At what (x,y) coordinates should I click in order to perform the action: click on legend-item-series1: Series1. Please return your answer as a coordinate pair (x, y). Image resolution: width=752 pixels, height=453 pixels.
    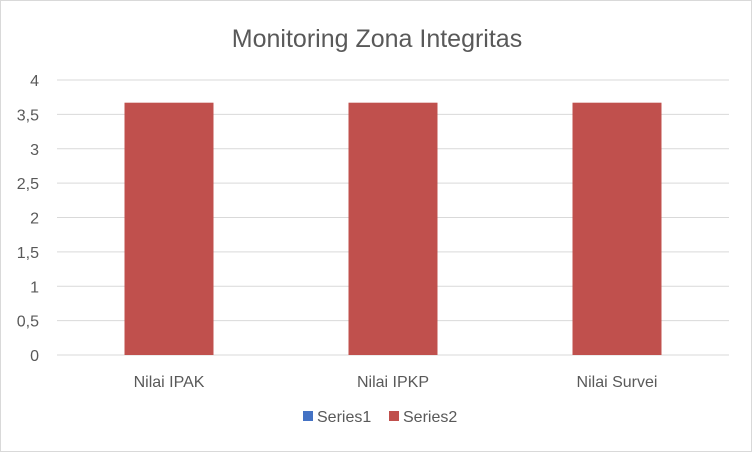
    Looking at the image, I should click on (337, 417).